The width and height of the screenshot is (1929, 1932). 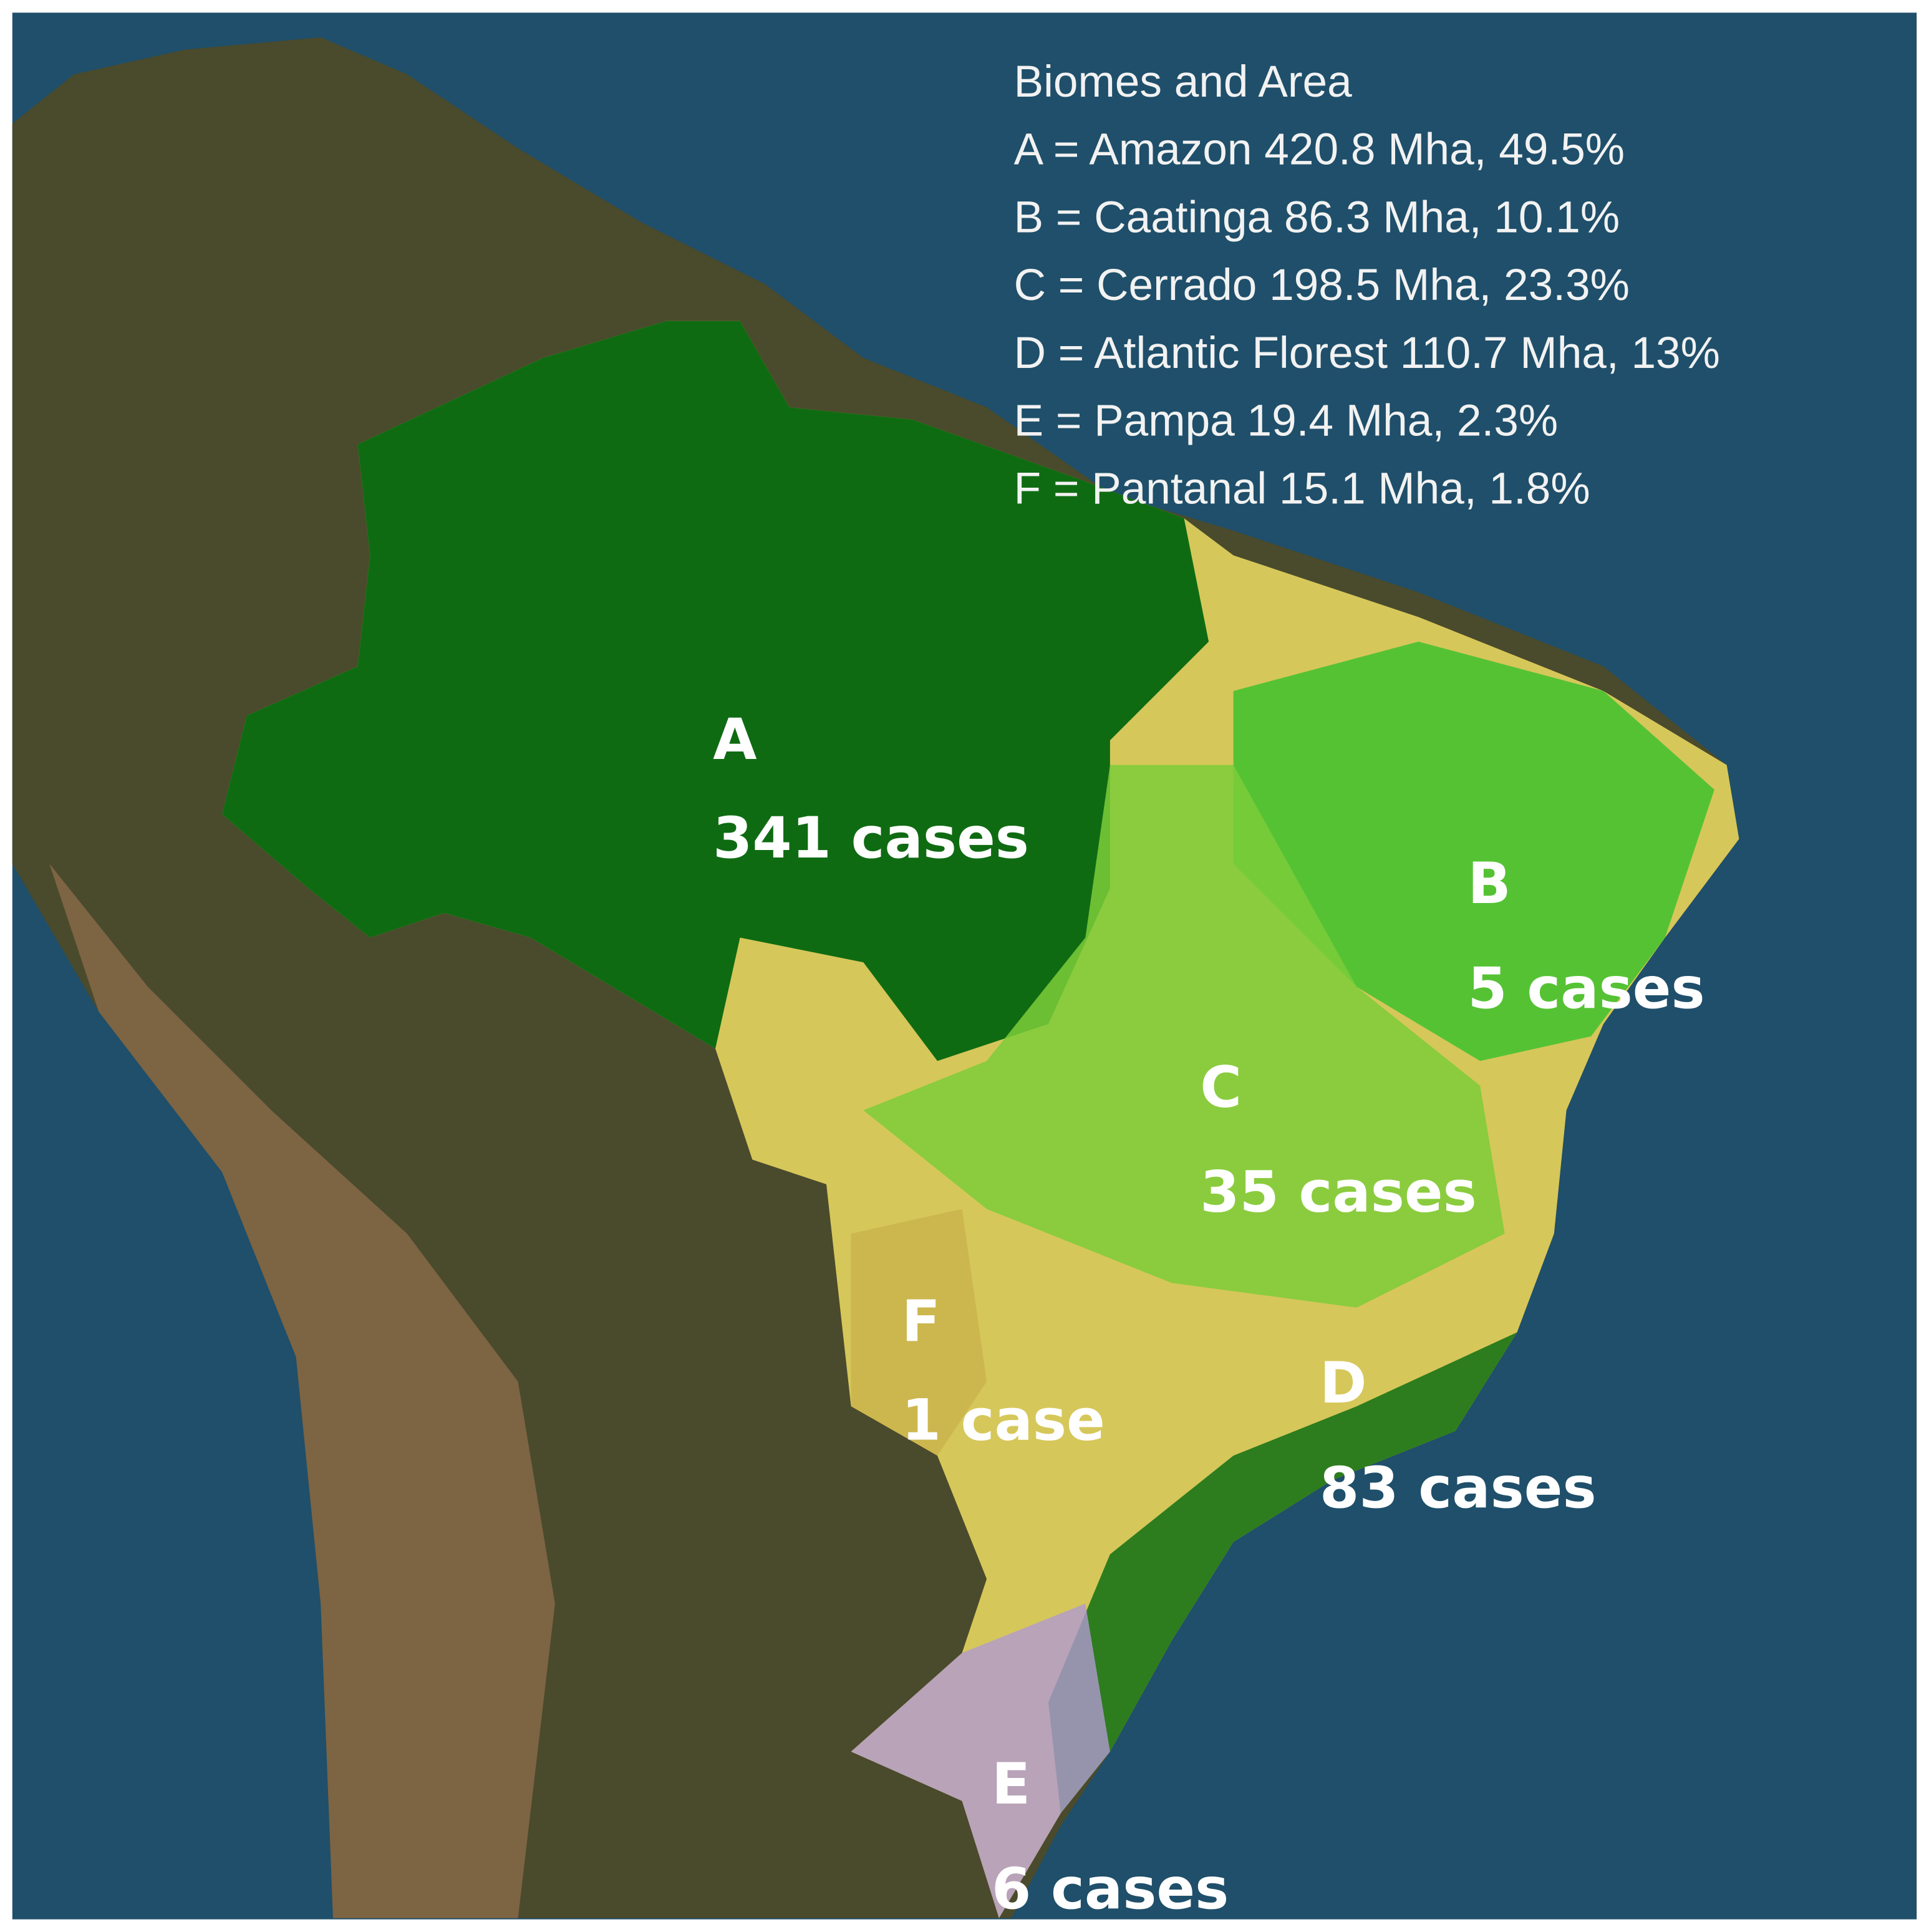 What do you see at coordinates (1367, 354) in the screenshot?
I see `legend-entry: D = Atlantic Florest 110.7 Mha, 13%` at bounding box center [1367, 354].